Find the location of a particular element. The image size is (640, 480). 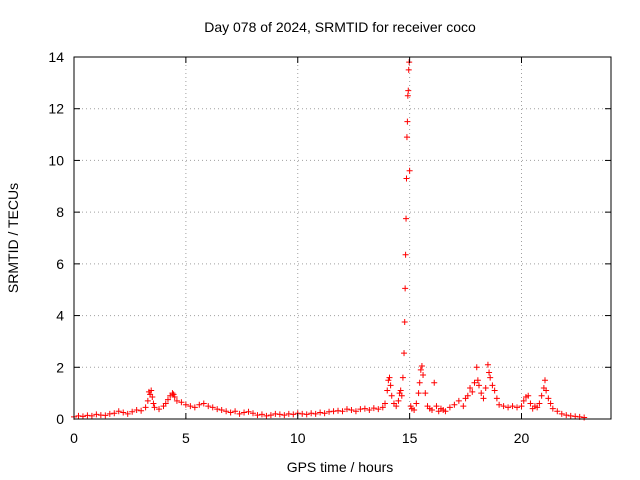

x-axis-label: GPS time / hours is located at coordinates (340, 467).